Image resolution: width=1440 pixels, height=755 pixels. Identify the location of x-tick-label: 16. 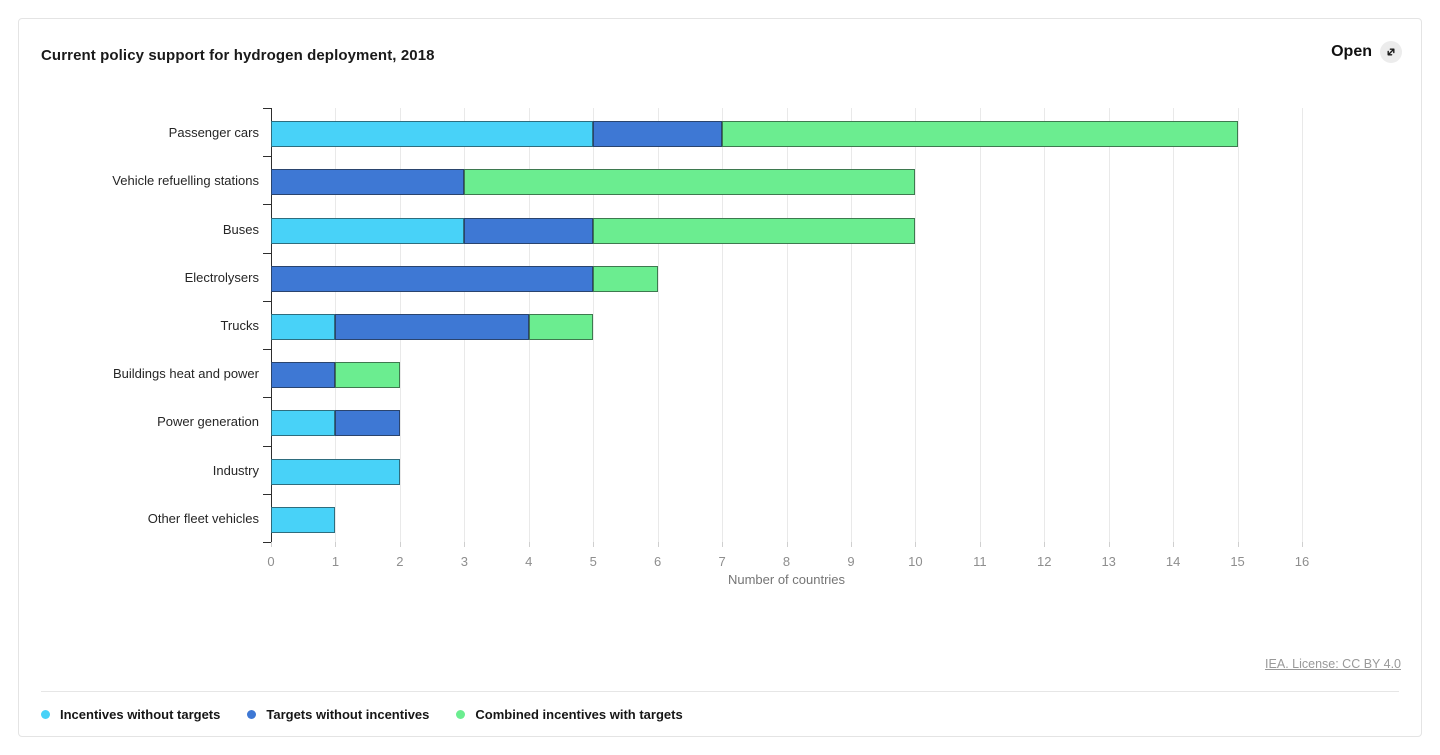
(1302, 561).